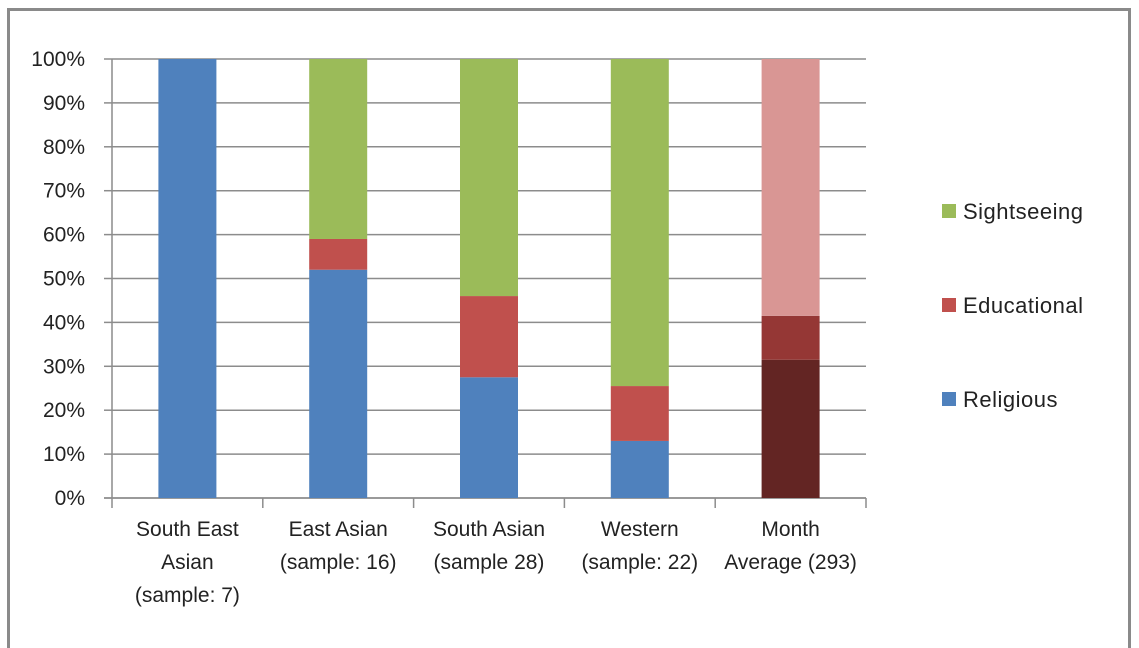 The image size is (1139, 648). Describe the element at coordinates (1010, 399) in the screenshot. I see `legend-label: Religious` at that location.